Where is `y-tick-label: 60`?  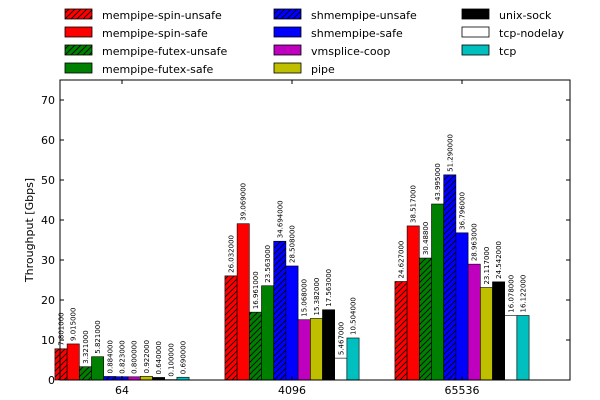
y-tick-label: 60 is located at coordinates (48, 140).